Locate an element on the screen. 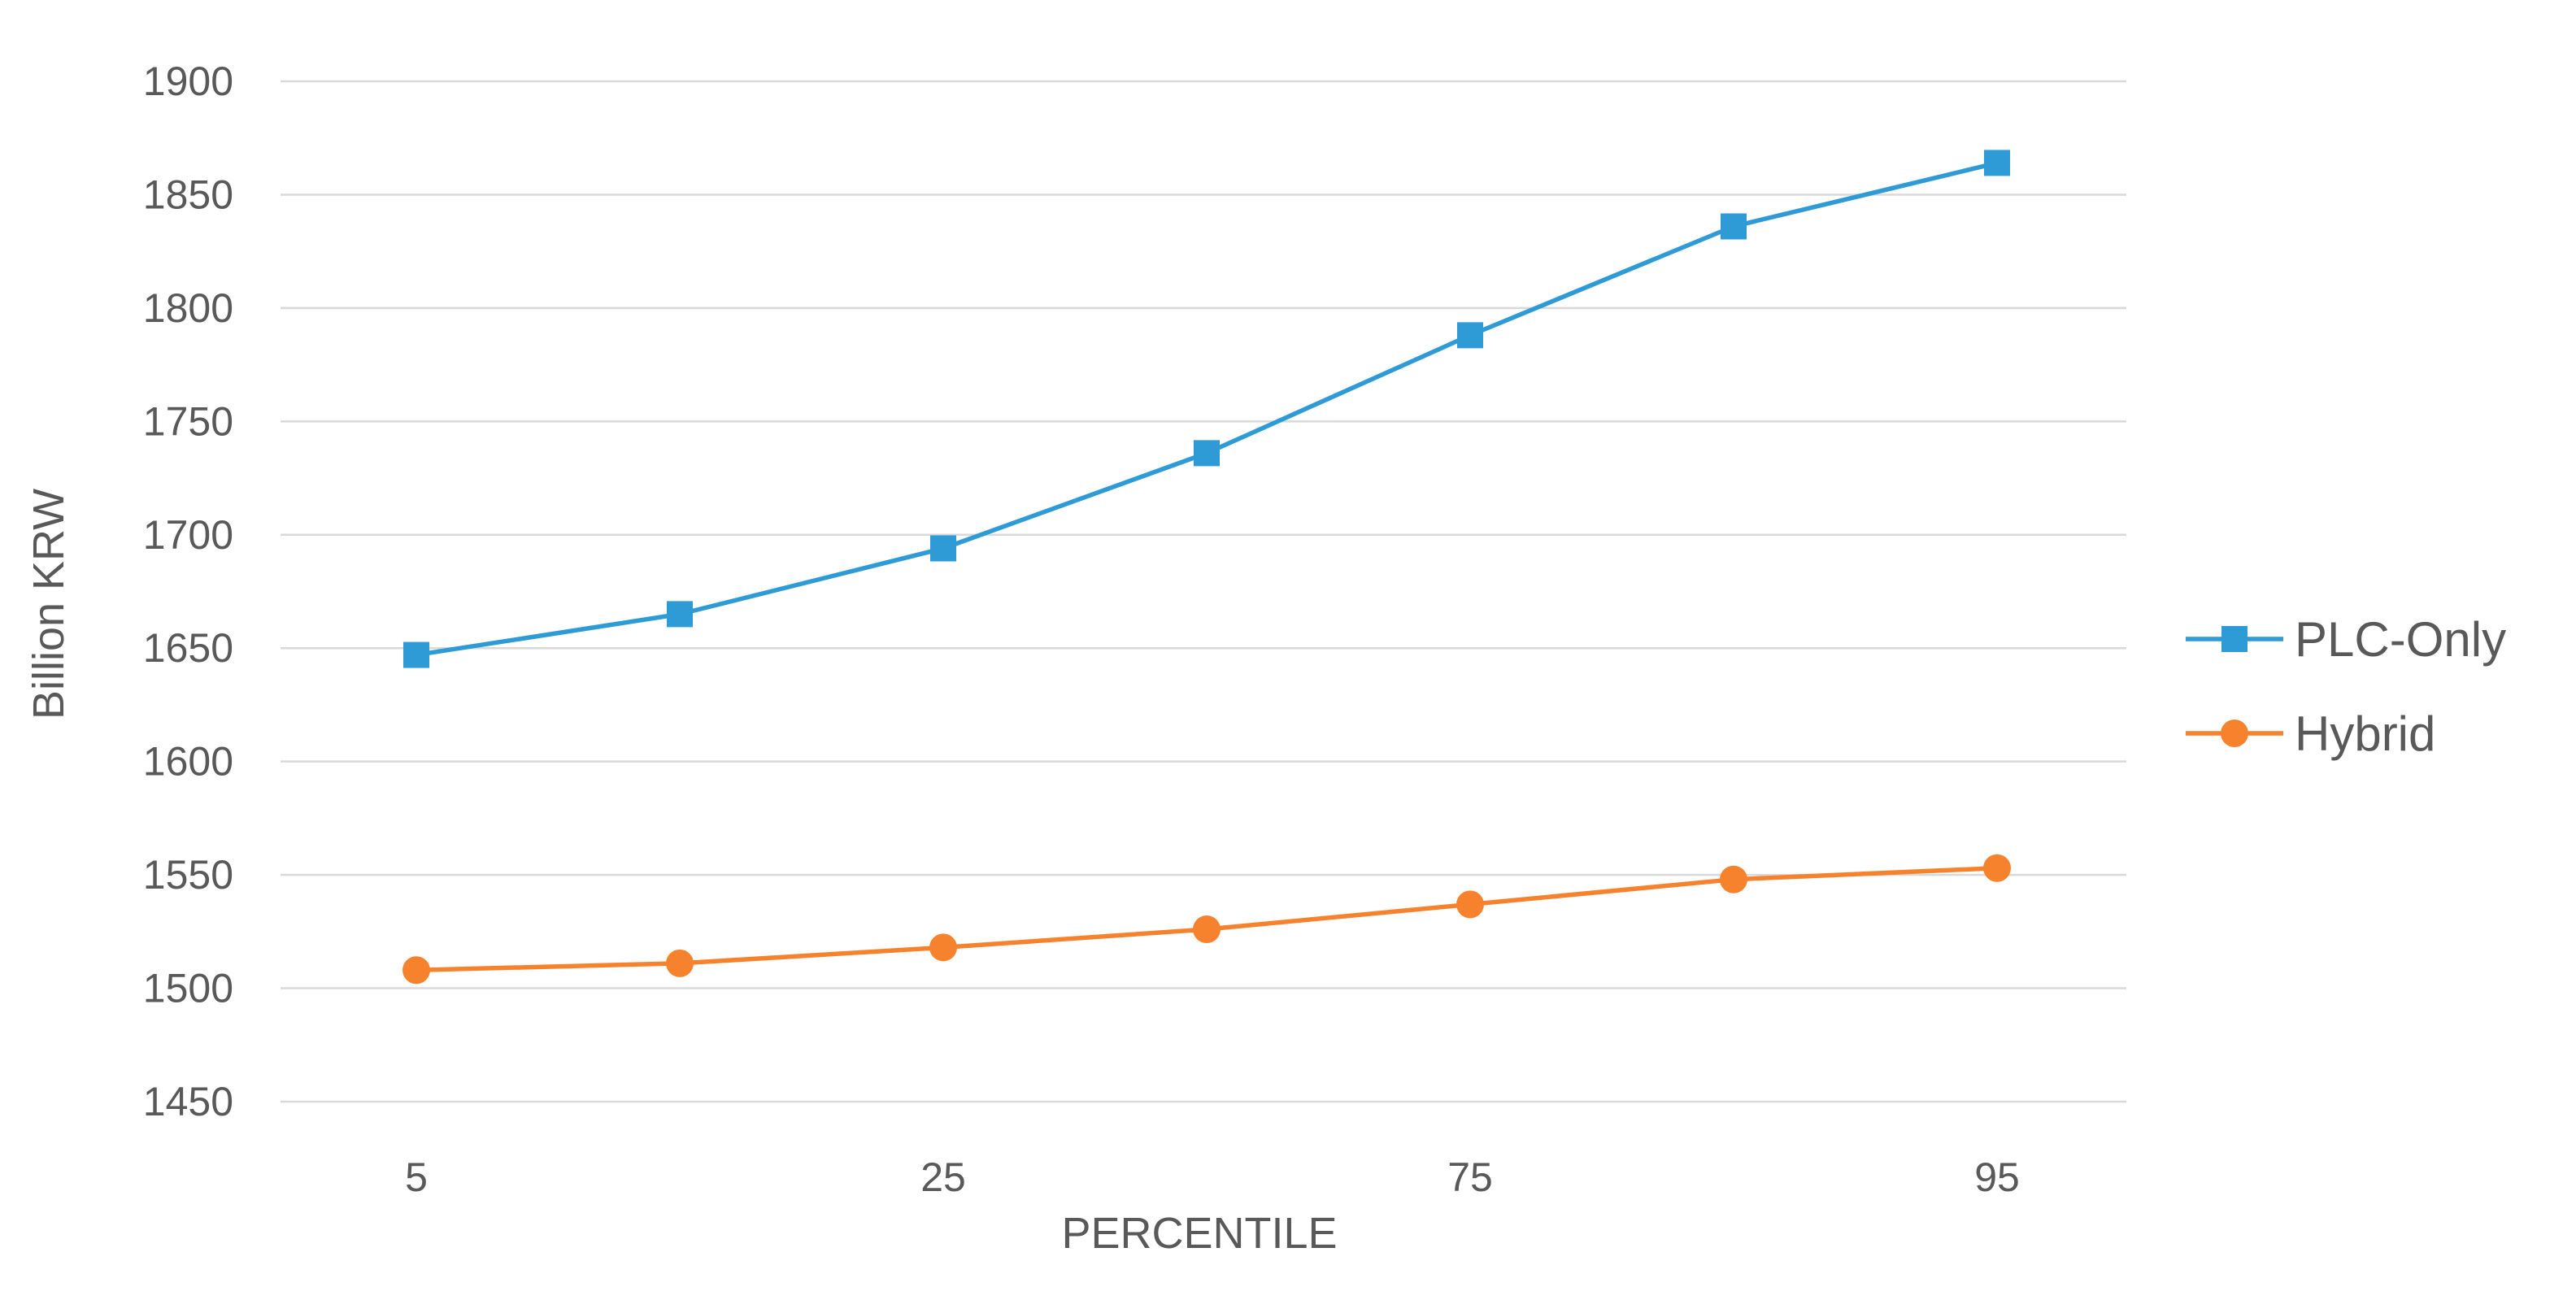  x-axis-title: PERCENTILE is located at coordinates (1199, 1234).